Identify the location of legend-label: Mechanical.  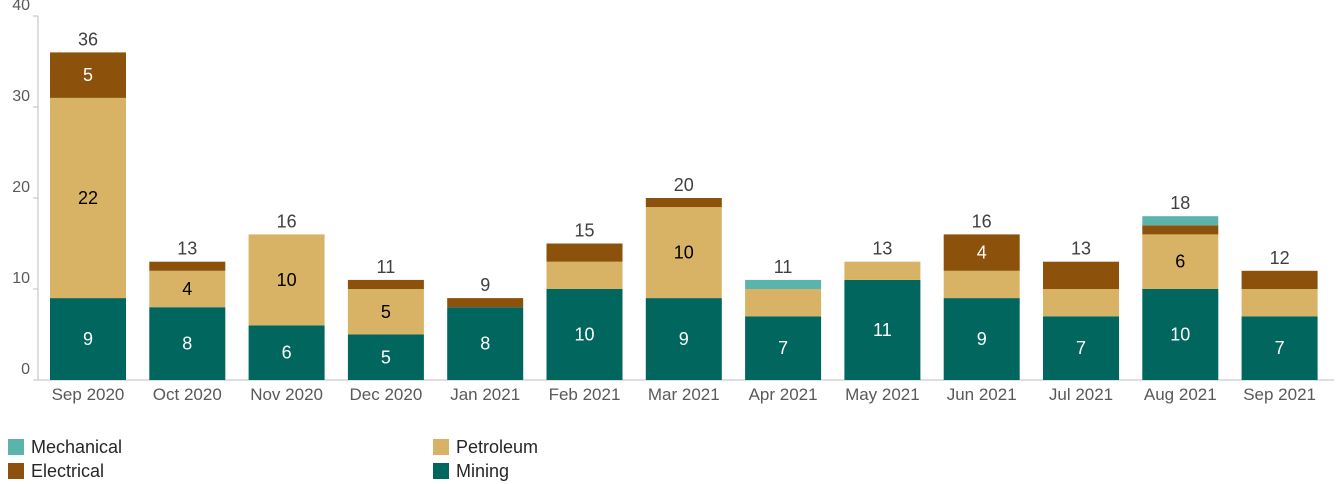
(77, 446).